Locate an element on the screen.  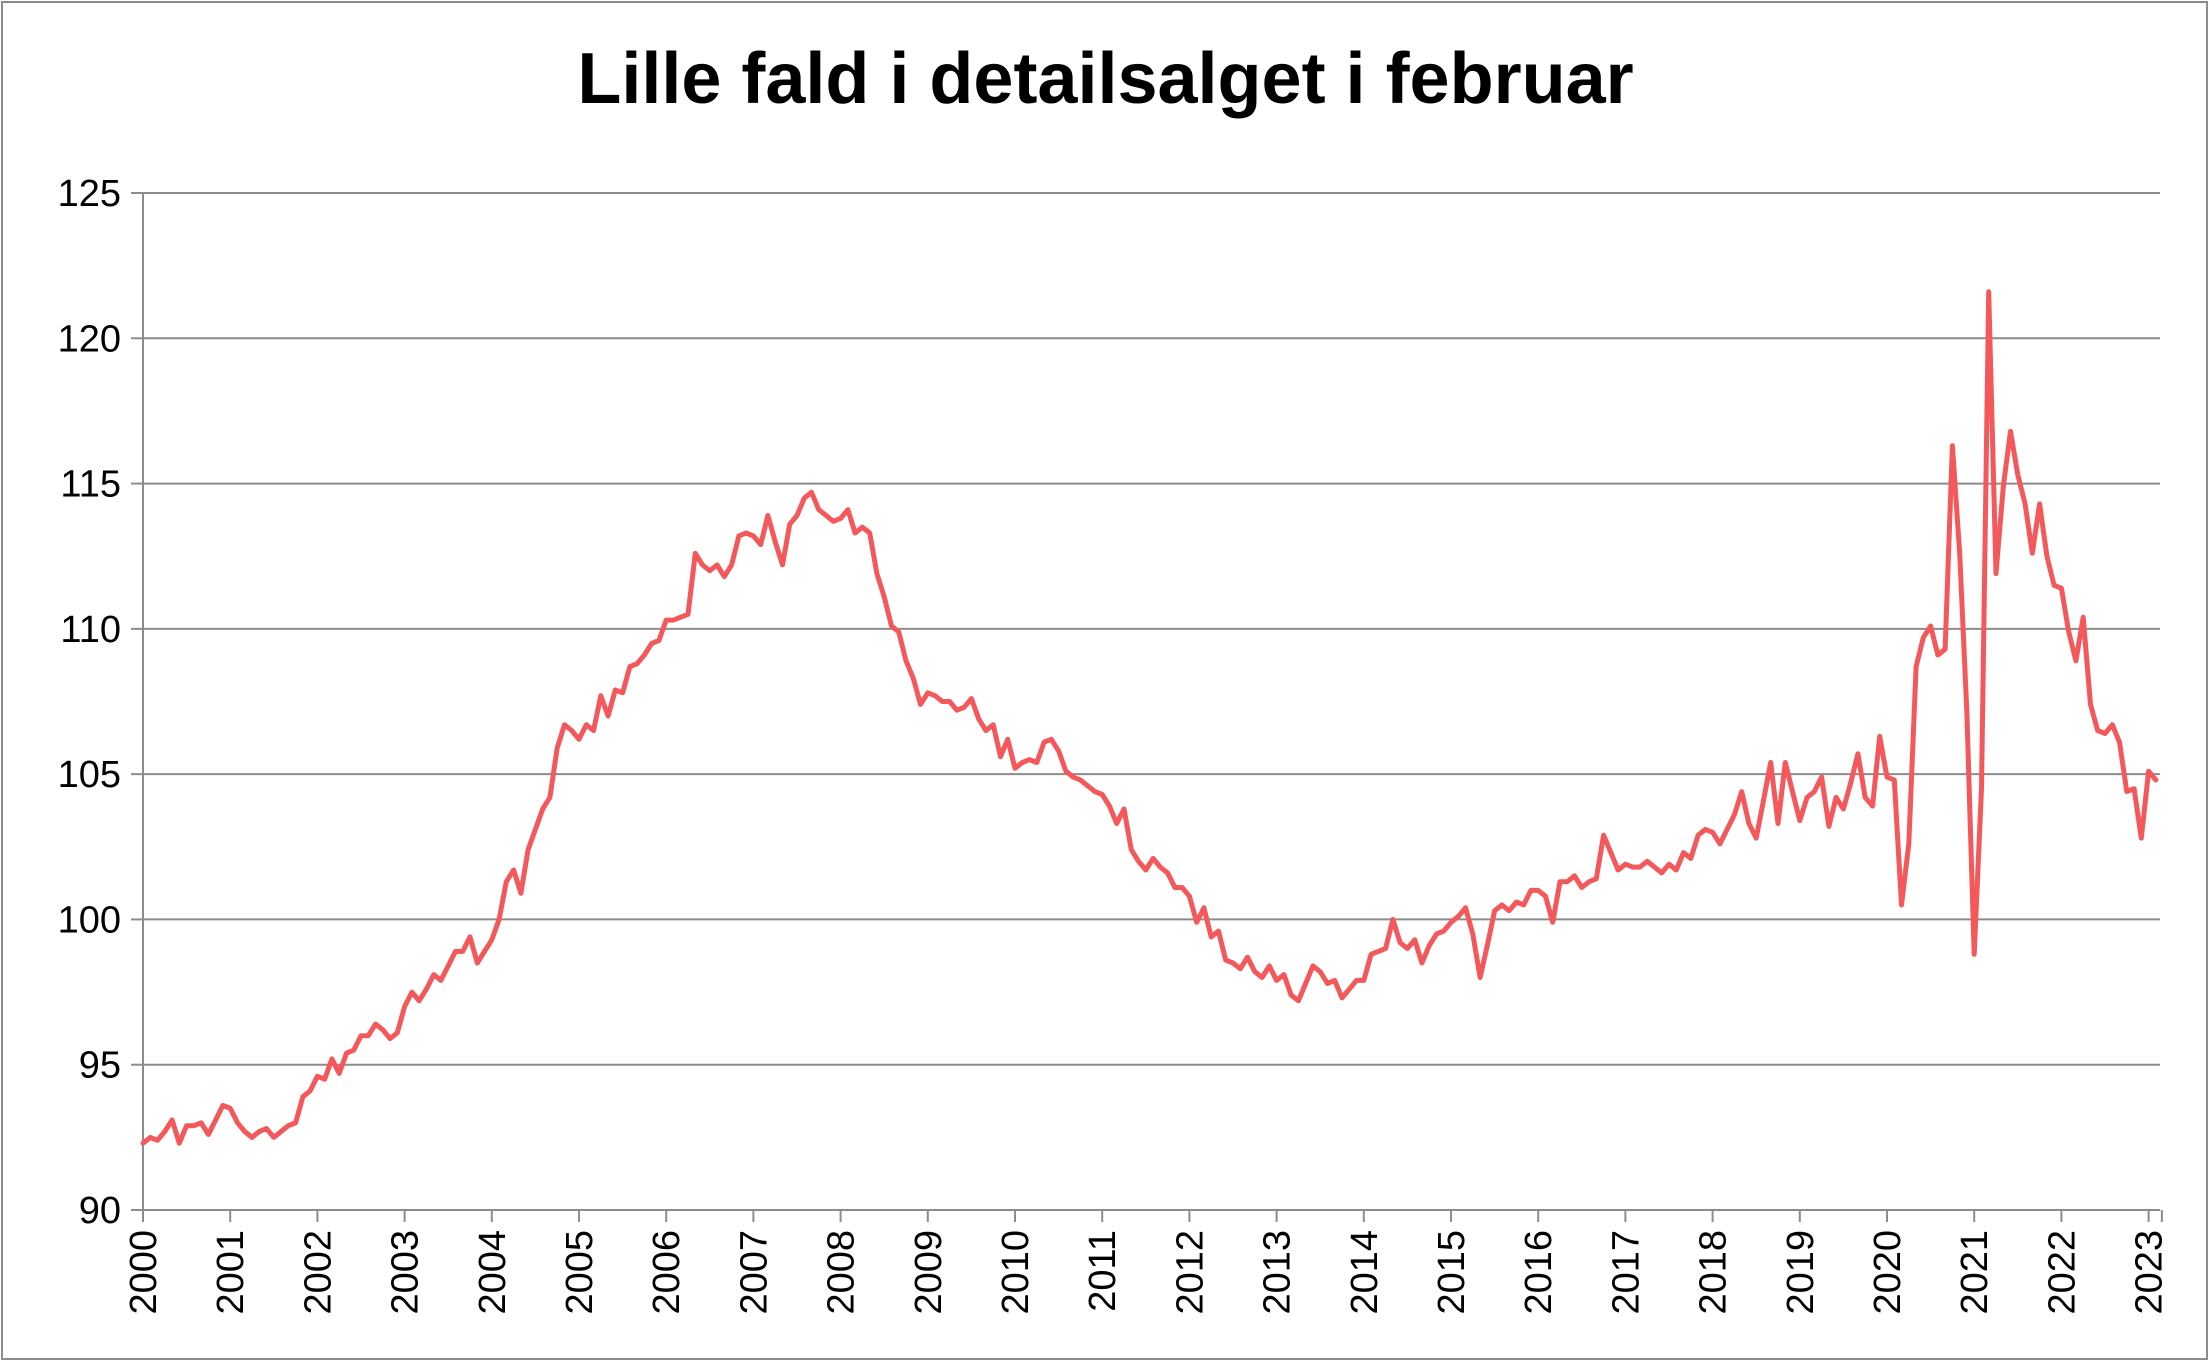
x-tick-label: 2010 is located at coordinates (1016, 1272).